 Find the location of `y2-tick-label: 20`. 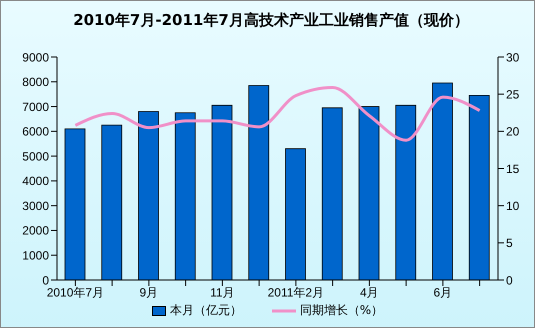

y2-tick-label: 20 is located at coordinates (513, 131).